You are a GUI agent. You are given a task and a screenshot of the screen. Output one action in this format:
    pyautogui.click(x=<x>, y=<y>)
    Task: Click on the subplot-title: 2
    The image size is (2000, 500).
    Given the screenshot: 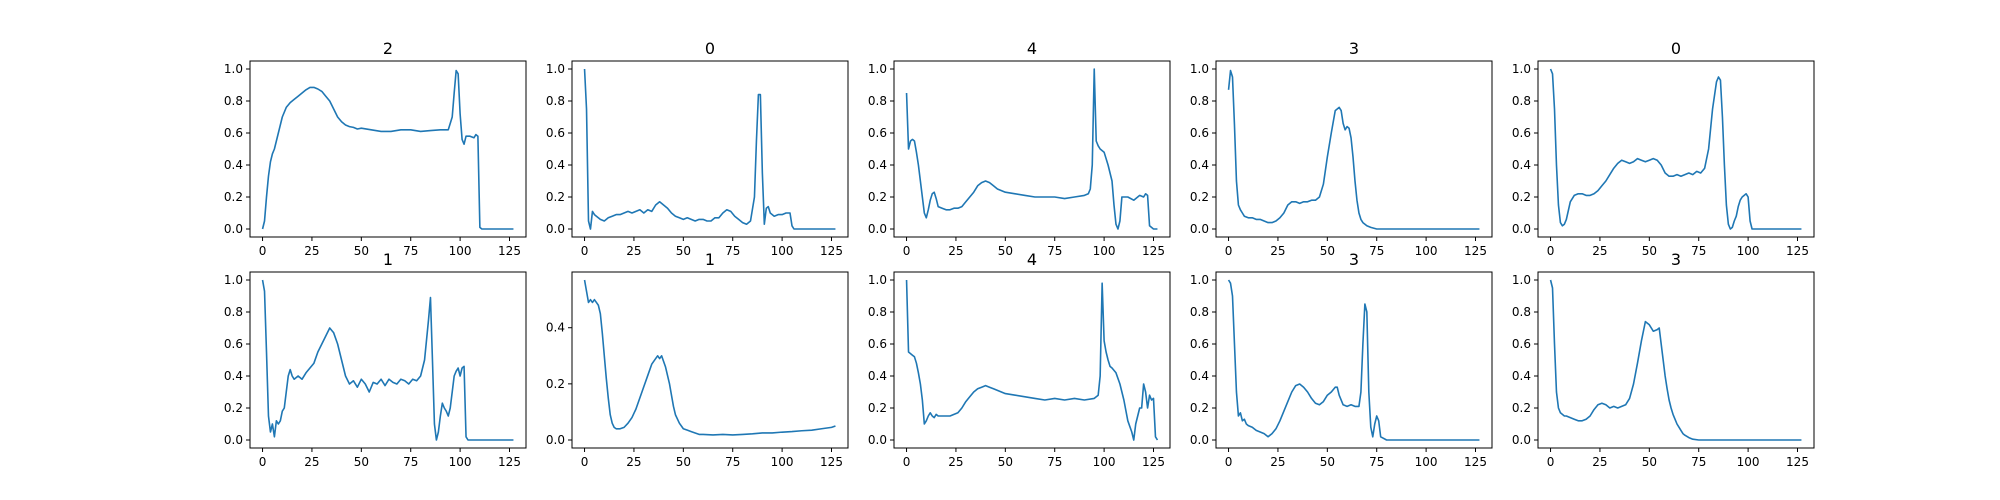 What is the action you would take?
    pyautogui.click(x=388, y=48)
    